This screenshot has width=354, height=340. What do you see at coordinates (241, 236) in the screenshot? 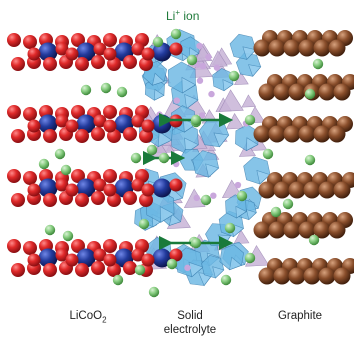
I see `tetrahedron` at bounding box center [241, 236].